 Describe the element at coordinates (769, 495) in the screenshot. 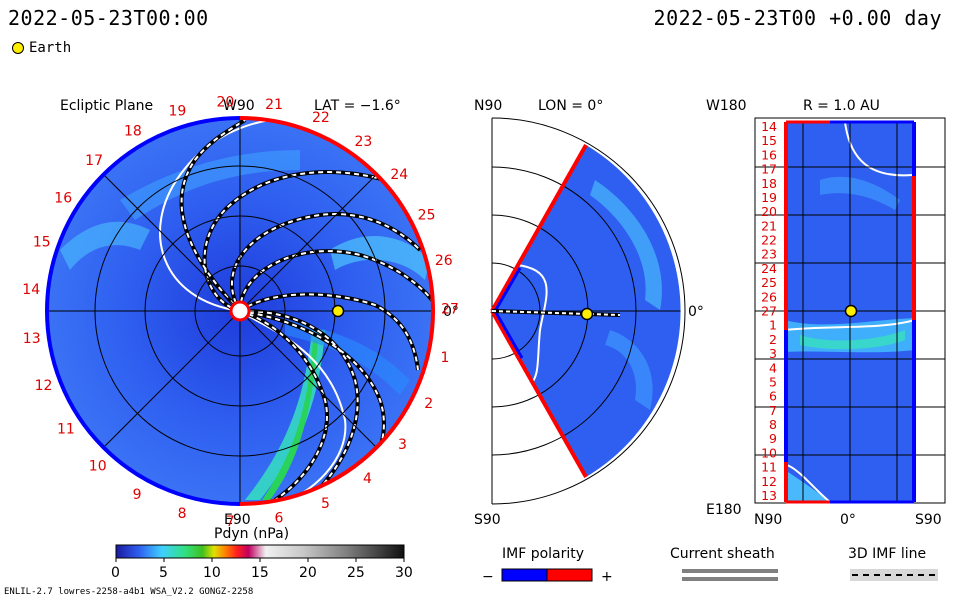

I see `radial-y-label: 13` at that location.